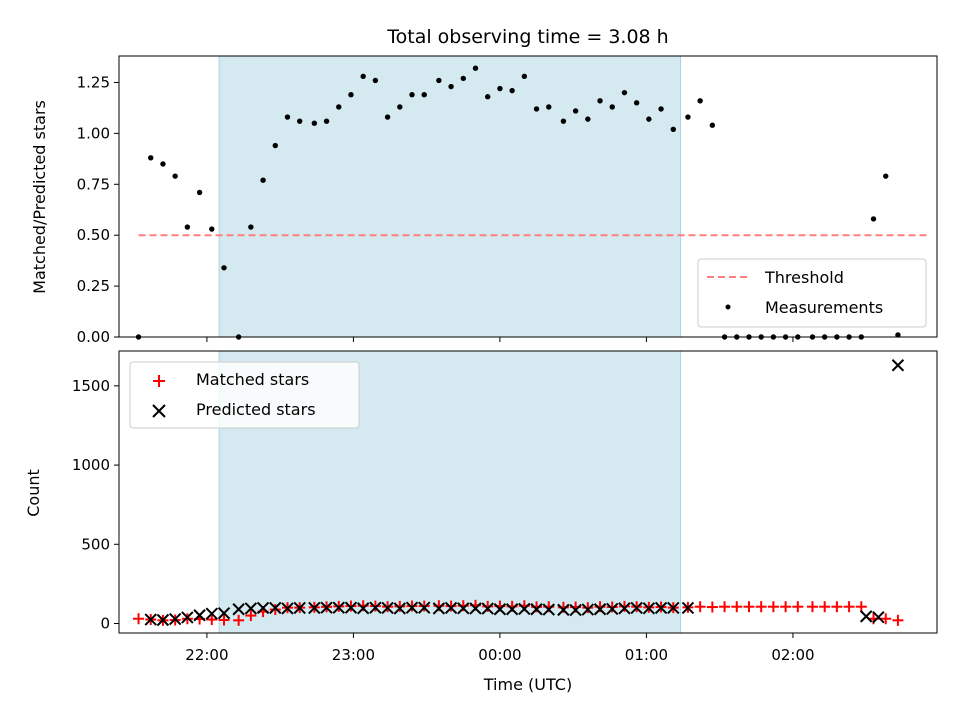  Describe the element at coordinates (95, 504) in the screenshot. I see `bottom-panel-y-ticks: 0 500 1000 1500` at that location.